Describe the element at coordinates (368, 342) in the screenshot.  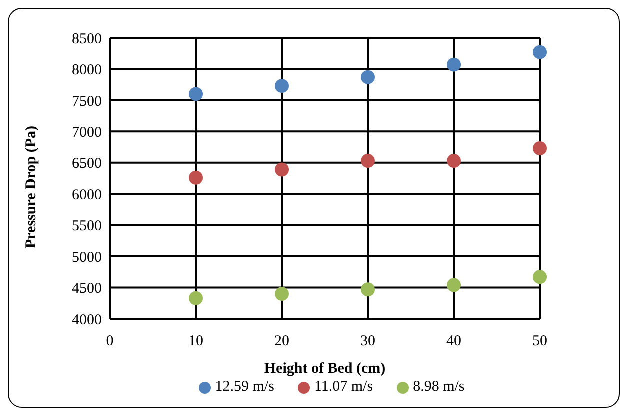
I see `x-tick-label: 30` at that location.